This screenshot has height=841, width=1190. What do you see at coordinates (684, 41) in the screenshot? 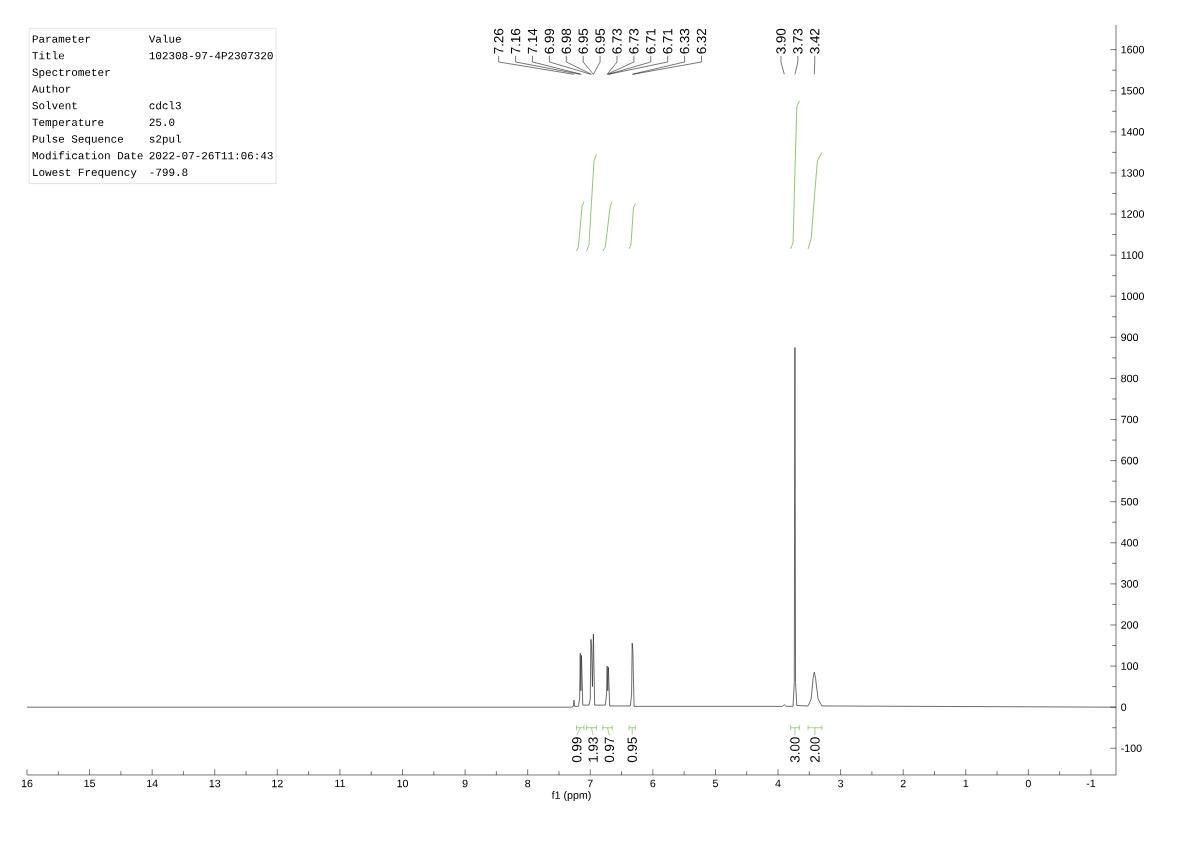
I see `annotation: 6.33` at bounding box center [684, 41].